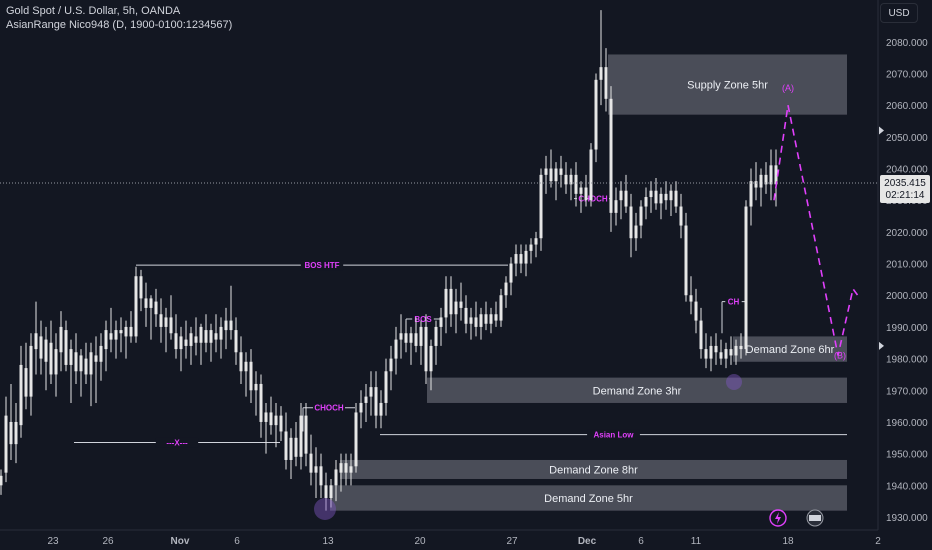 This screenshot has width=932, height=550. Describe the element at coordinates (907, 233) in the screenshot. I see `price-tick-label: 2020.000` at that location.